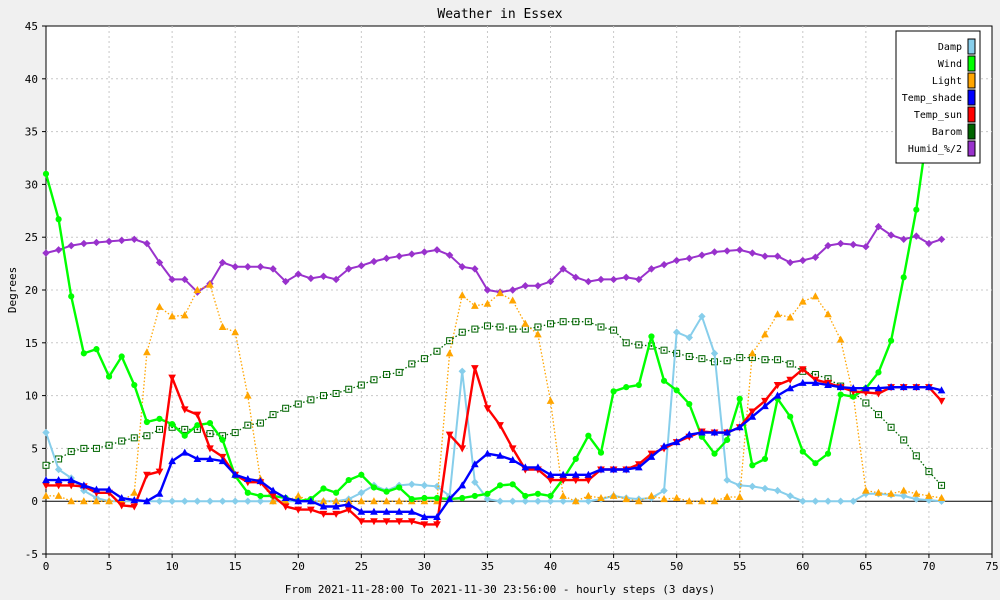 The width and height of the screenshot is (1000, 600). I want to click on y-tick-label: 0, so click(34, 501).